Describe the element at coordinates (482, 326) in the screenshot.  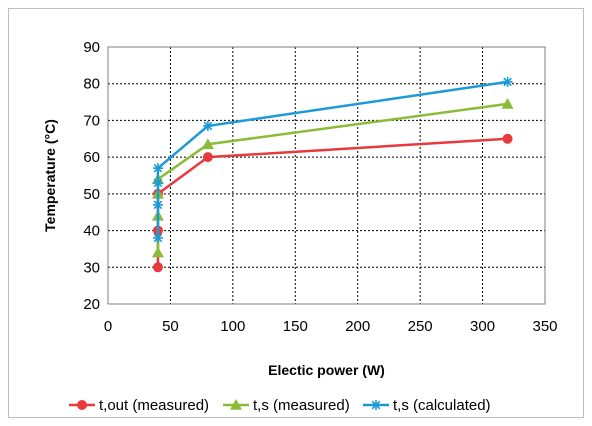
I see `x-tick-label: 300` at that location.